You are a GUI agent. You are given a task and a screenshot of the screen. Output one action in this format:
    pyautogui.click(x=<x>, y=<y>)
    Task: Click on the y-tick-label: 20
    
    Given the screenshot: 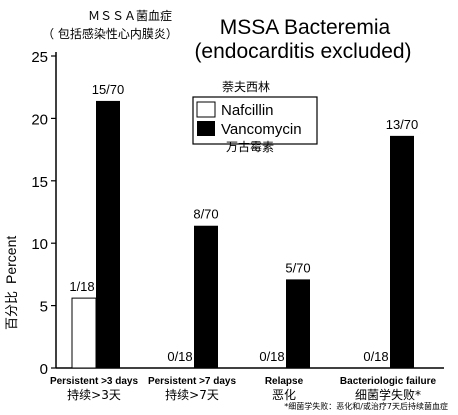 What is the action you would take?
    pyautogui.click(x=39, y=119)
    